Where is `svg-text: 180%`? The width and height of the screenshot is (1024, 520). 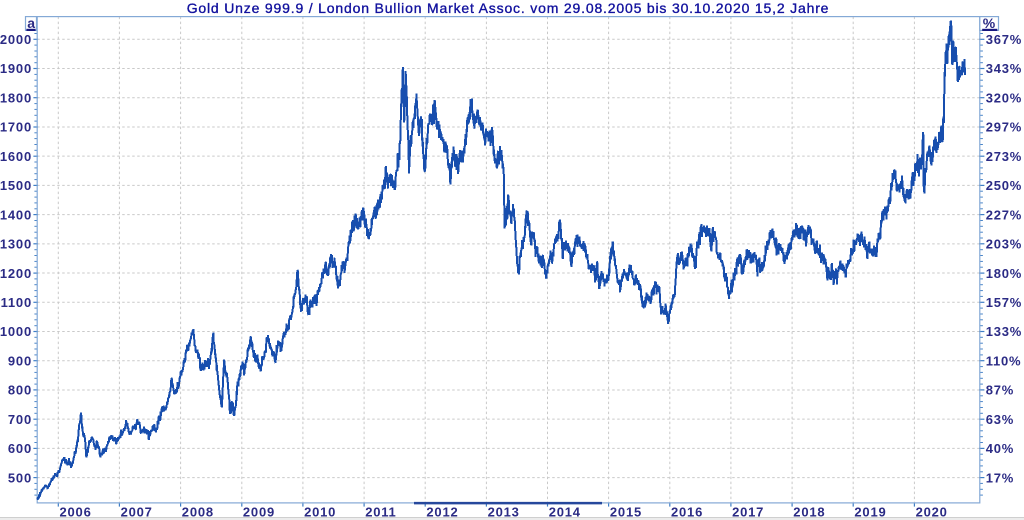 svg-text: 180% is located at coordinates (1004, 273).